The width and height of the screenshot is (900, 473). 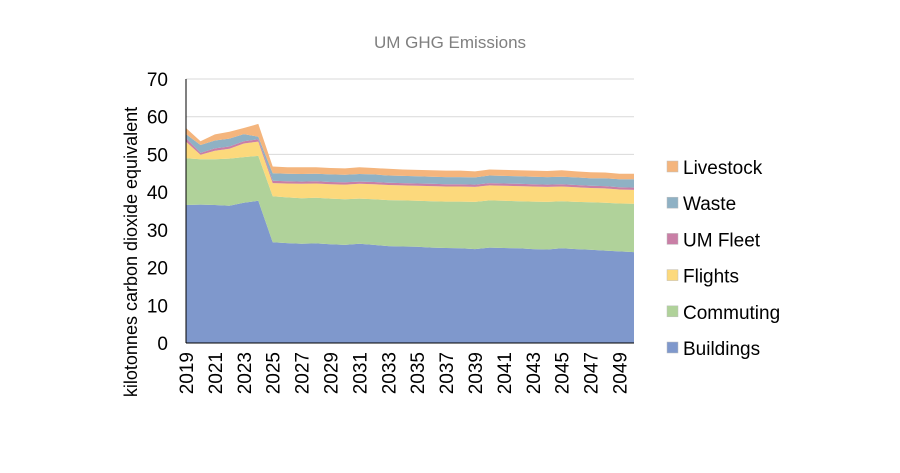 I want to click on x-tick-label: 2049, so click(x=621, y=373).